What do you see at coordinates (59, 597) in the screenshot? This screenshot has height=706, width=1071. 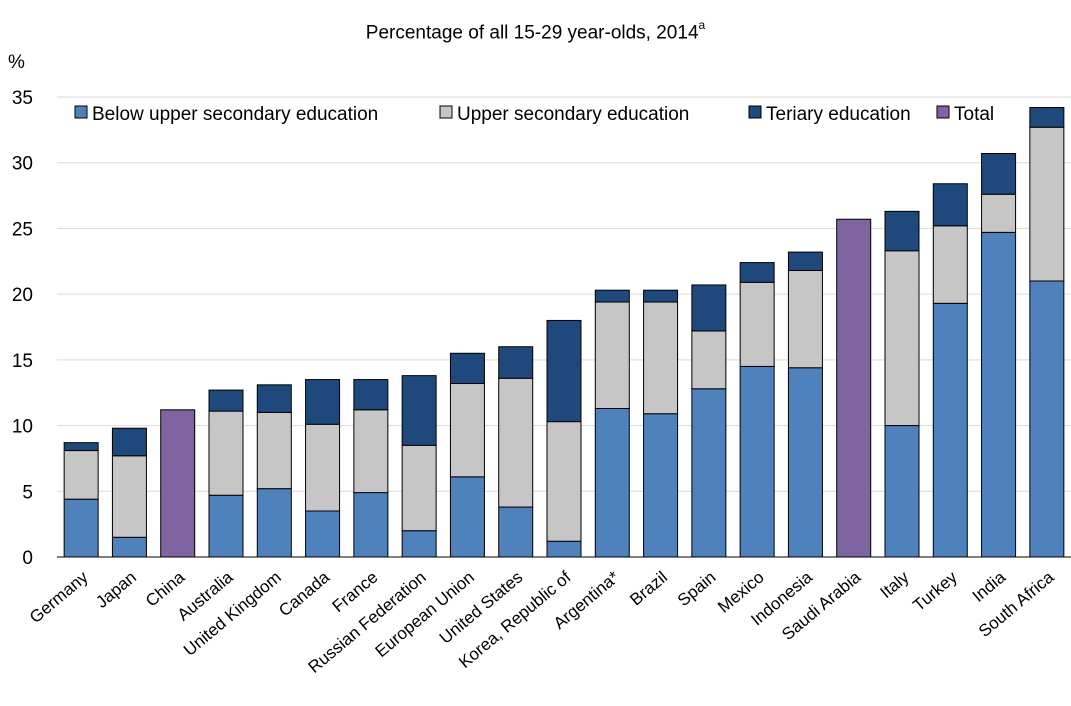 I see `x-tick-label: Germany` at bounding box center [59, 597].